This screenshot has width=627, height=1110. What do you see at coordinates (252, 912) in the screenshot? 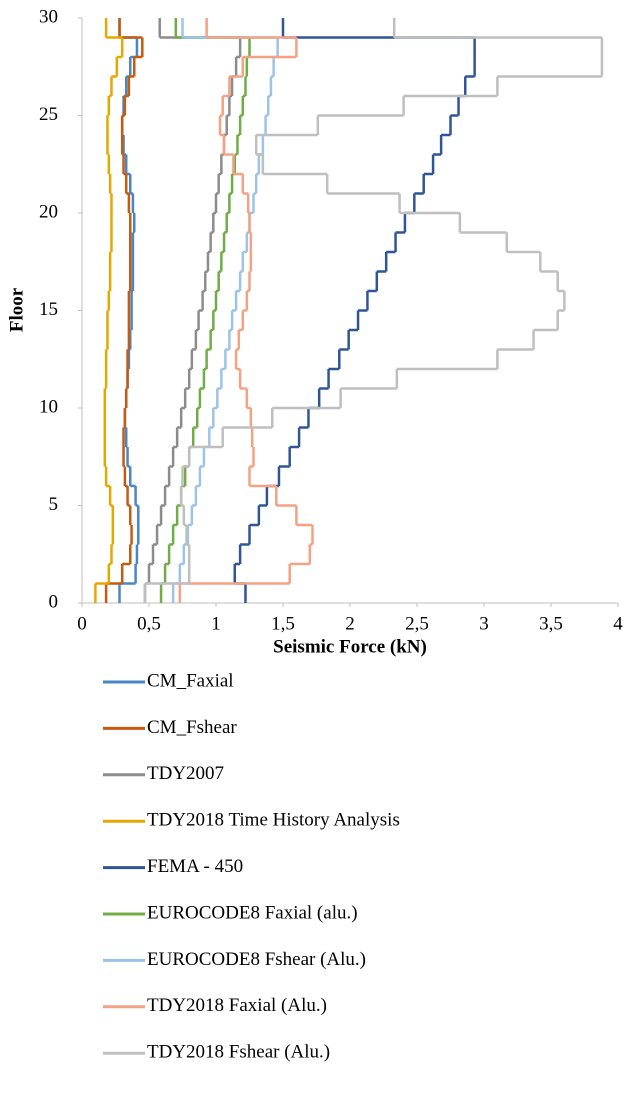
I see `legend-label: EUROCODE8 Faxial (alu.)` at bounding box center [252, 912].